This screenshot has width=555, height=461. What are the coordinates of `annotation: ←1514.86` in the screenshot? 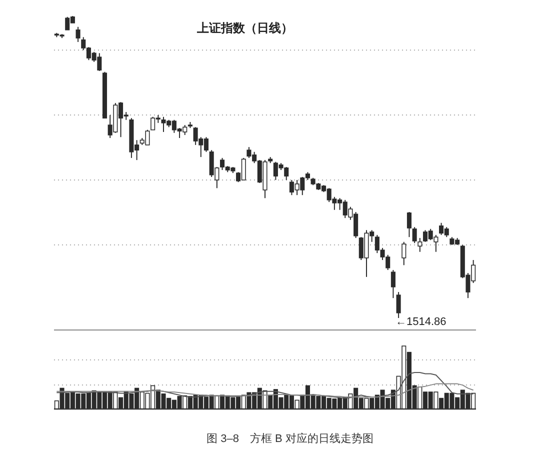 It's located at (421, 322).